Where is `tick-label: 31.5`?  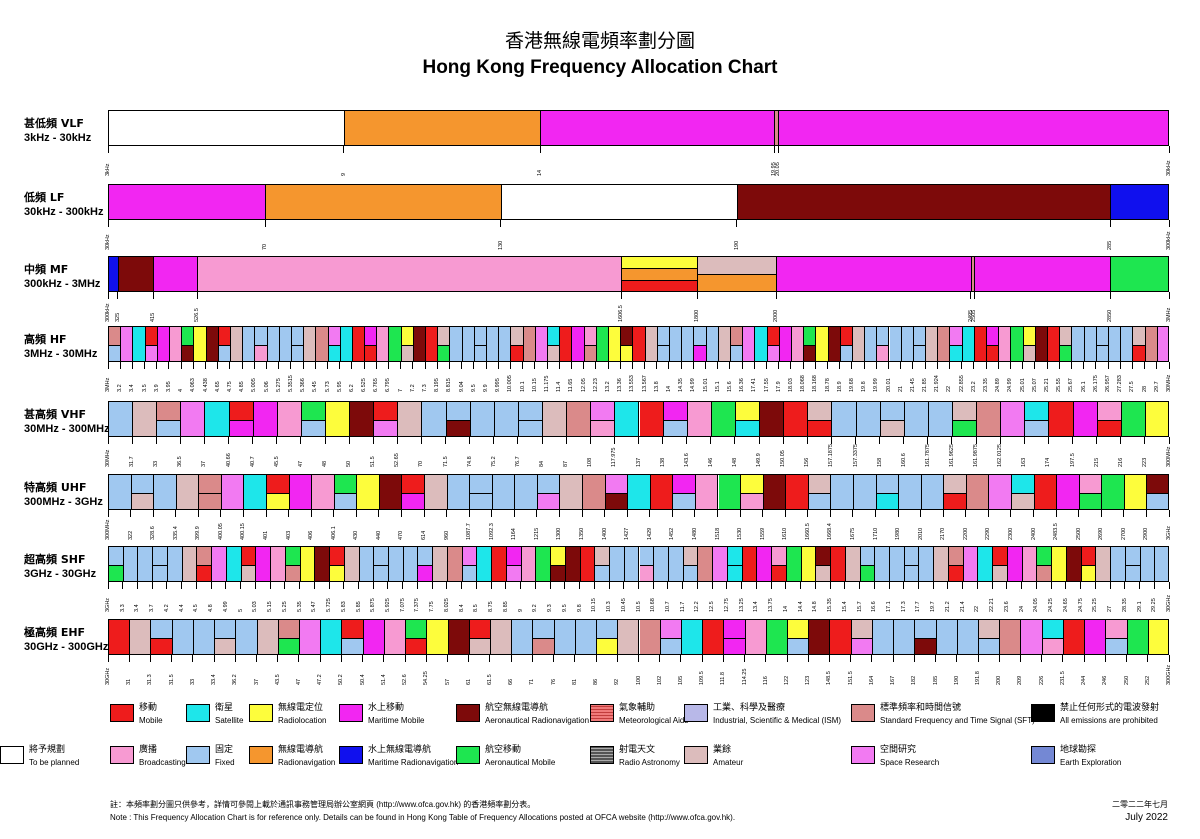 tick-label: 31.5 is located at coordinates (171, 679).